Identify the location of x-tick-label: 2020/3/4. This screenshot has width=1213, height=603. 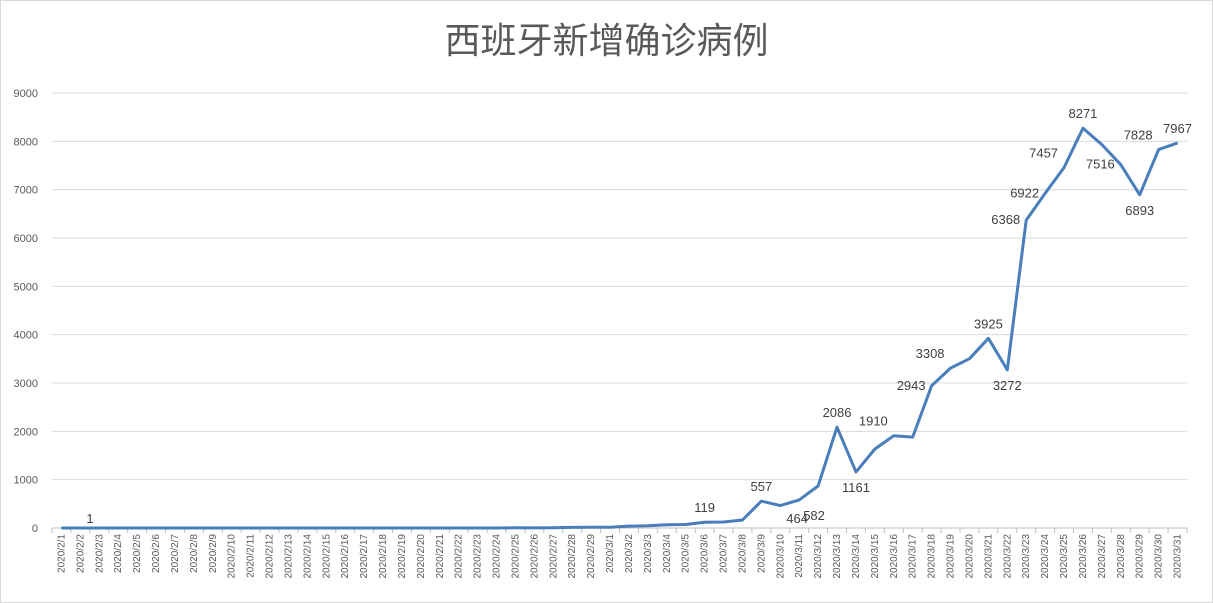
(667, 553).